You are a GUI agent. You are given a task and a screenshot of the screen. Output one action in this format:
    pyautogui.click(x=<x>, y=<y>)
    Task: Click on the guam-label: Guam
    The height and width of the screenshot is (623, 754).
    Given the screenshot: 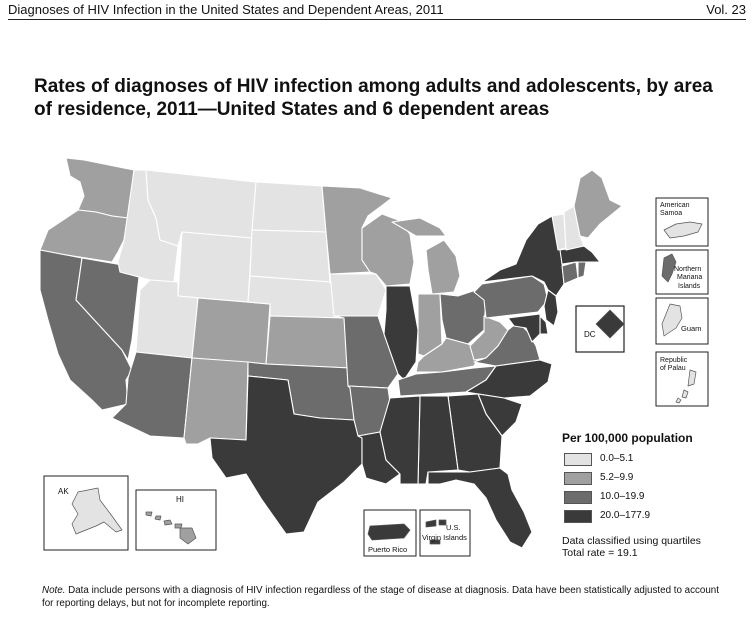 What is the action you would take?
    pyautogui.click(x=691, y=328)
    